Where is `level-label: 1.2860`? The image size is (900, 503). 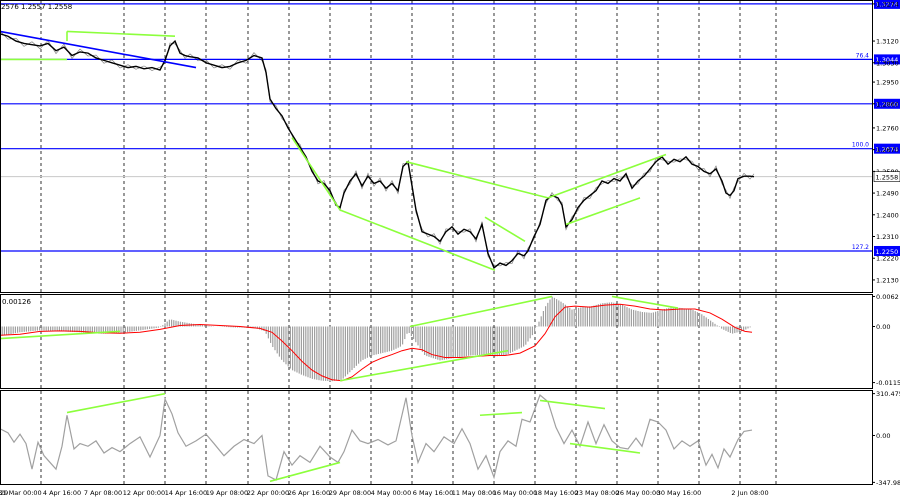 level-label: 1.2860 is located at coordinates (887, 105).